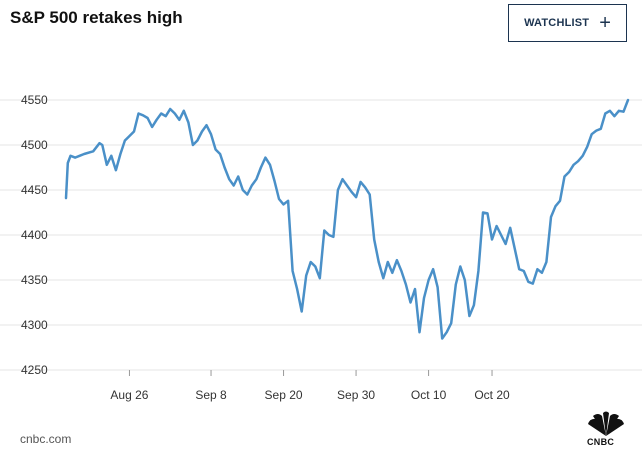  What do you see at coordinates (34, 325) in the screenshot?
I see `y-tick-label: 4300` at bounding box center [34, 325].